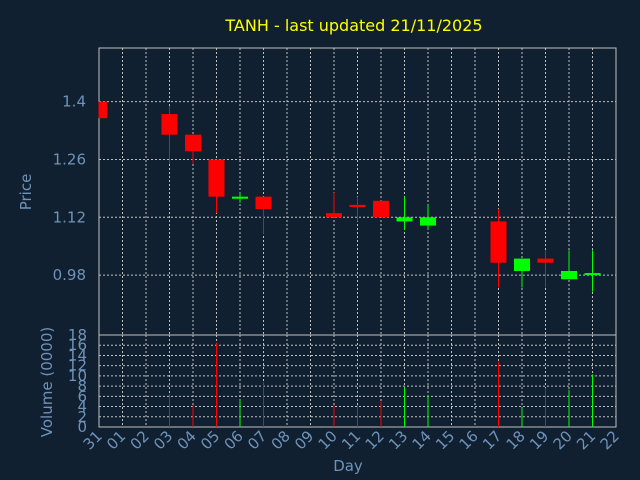  What do you see at coordinates (69, 159) in the screenshot?
I see `price-y-tick-label: 1.26` at bounding box center [69, 159].